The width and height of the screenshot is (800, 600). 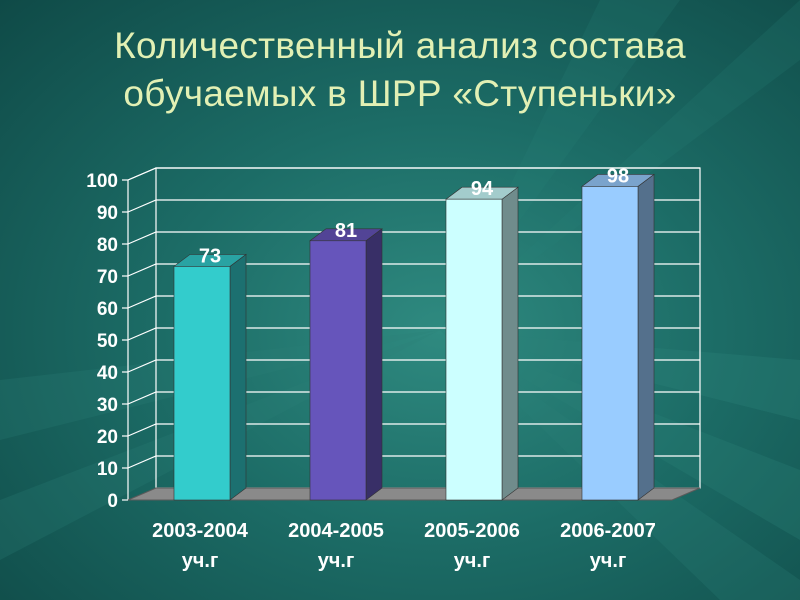 I want to click on x-tick-label-3-line-1: 2005-2006, so click(x=472, y=531).